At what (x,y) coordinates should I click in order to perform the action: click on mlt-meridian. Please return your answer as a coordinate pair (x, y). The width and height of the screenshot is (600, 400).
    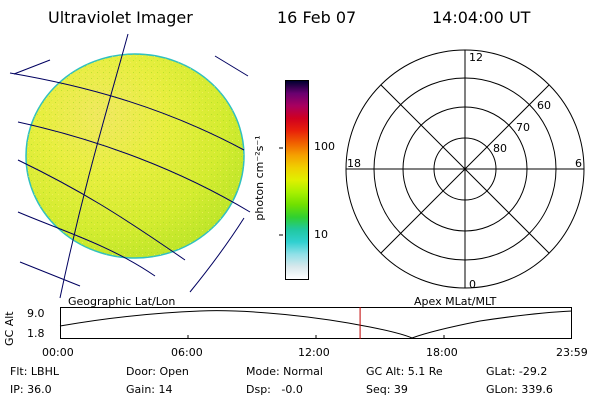
    Looking at the image, I should click on (465, 169).